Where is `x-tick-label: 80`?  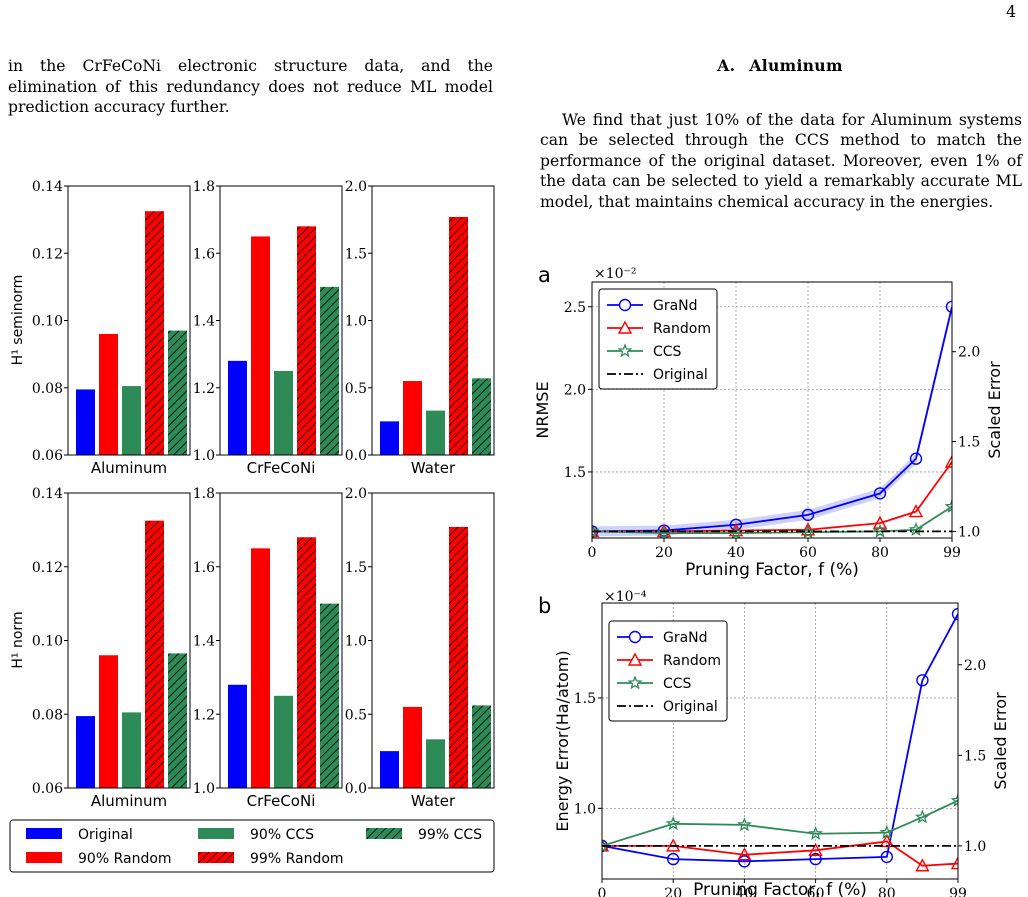
x-tick-label: 80 is located at coordinates (887, 891).